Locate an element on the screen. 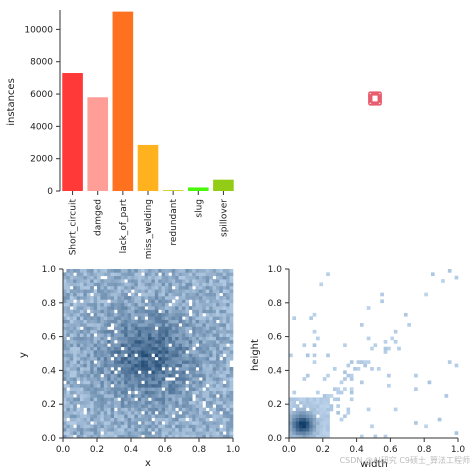  bar-x-tick-label: miss_welding is located at coordinates (149, 229).